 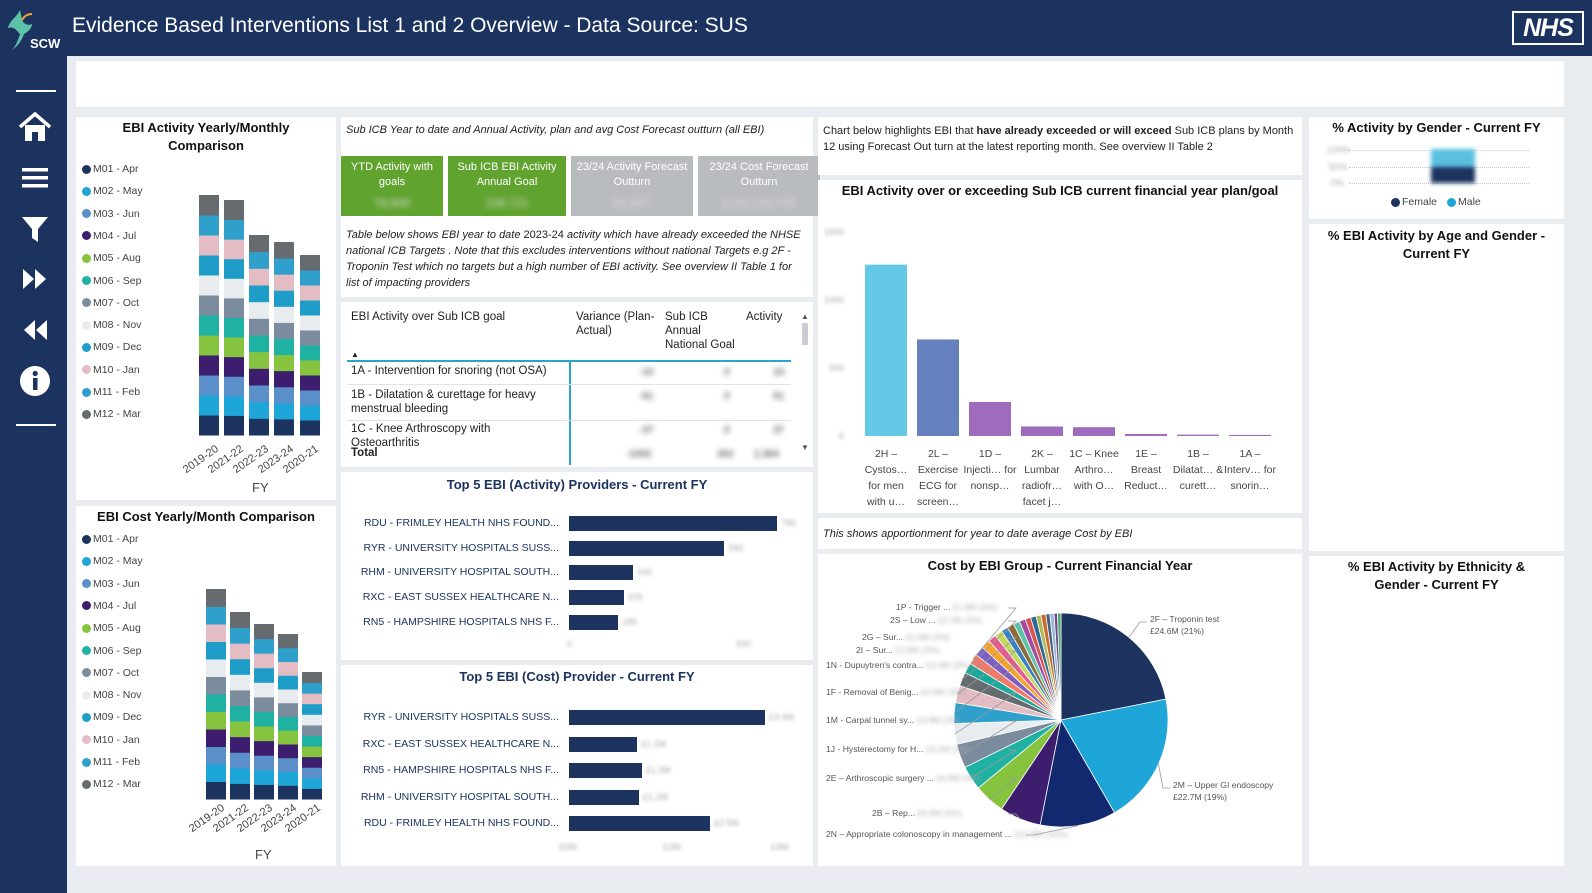 What do you see at coordinates (1464, 202) in the screenshot?
I see `gender-legend-item: Male` at bounding box center [1464, 202].